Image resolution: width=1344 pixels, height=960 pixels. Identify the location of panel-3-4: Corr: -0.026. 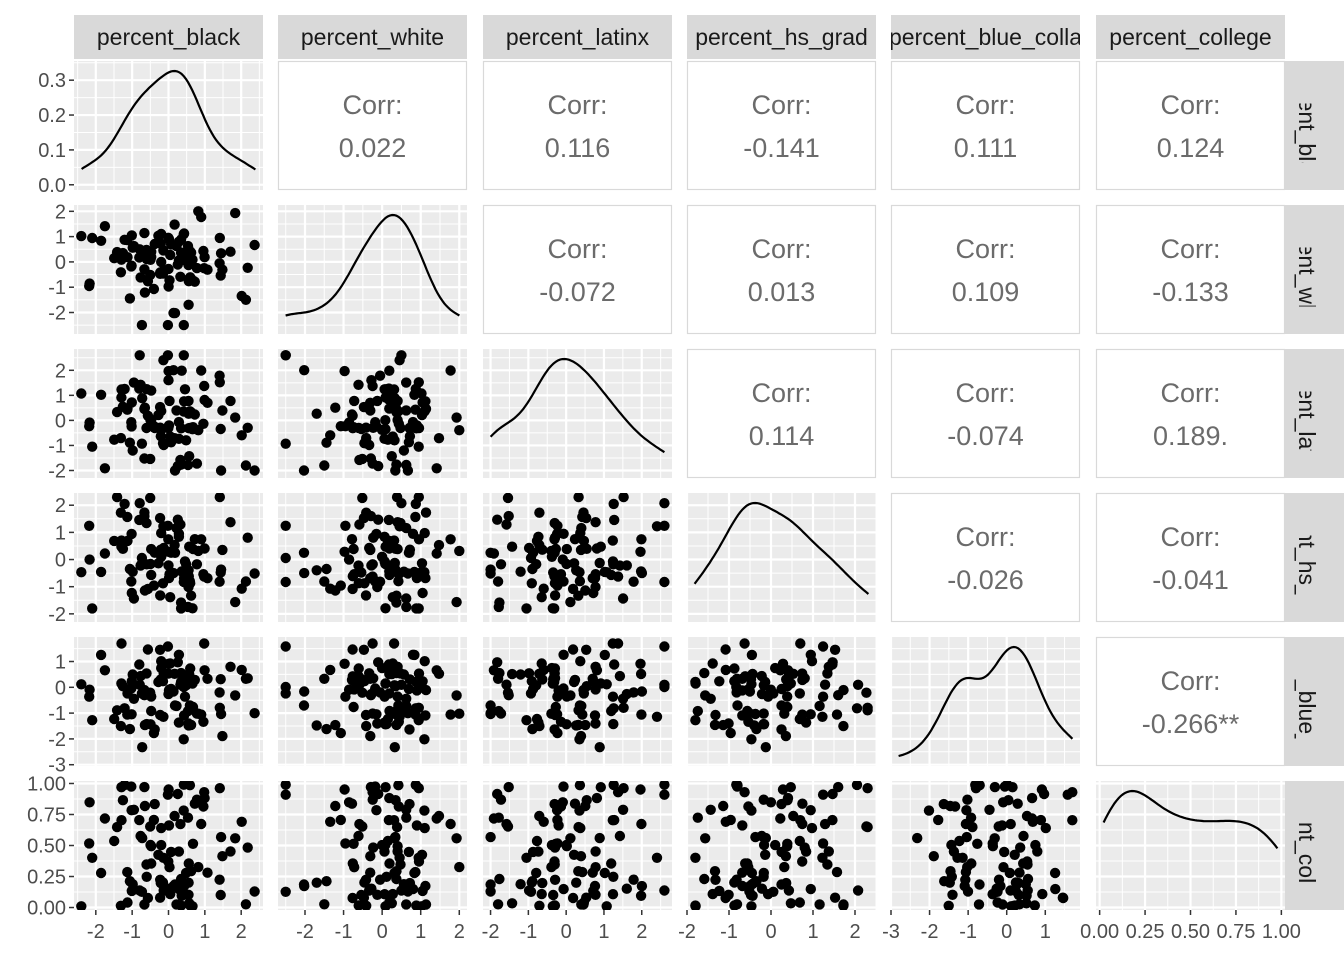
(985, 557).